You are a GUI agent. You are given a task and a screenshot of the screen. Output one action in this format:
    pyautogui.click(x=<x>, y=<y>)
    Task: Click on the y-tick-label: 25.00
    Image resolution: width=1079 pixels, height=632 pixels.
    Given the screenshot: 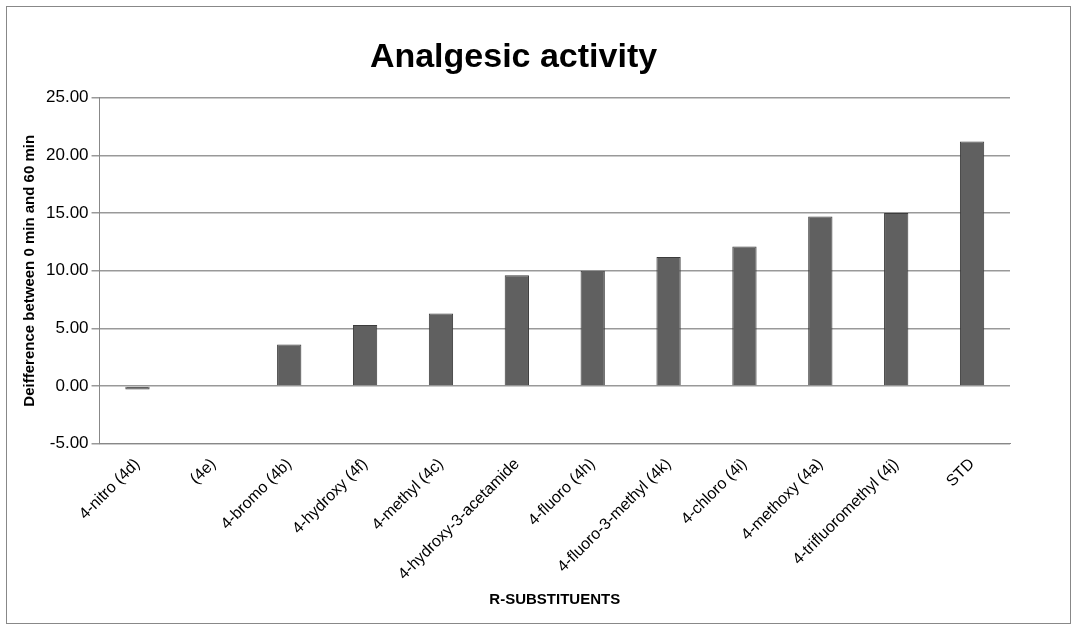 What is the action you would take?
    pyautogui.click(x=67, y=97)
    